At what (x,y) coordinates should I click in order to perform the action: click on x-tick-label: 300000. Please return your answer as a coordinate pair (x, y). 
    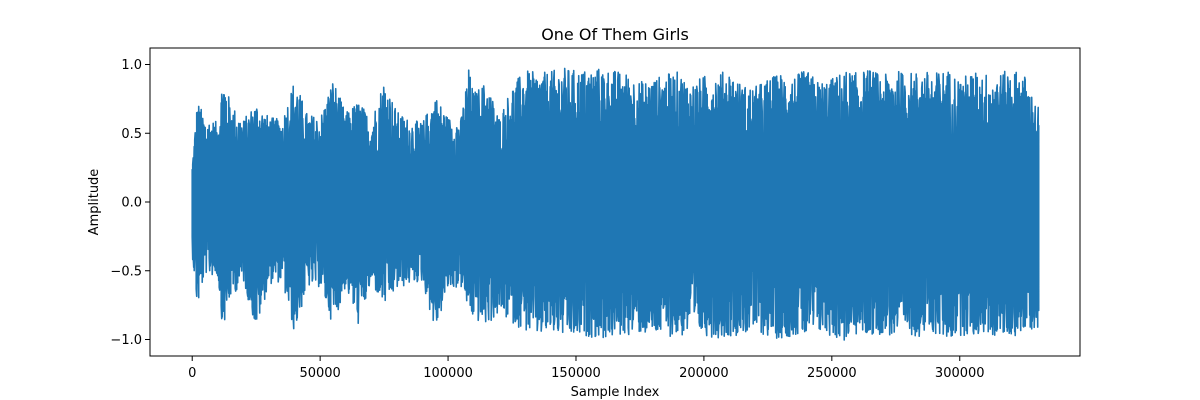
    Looking at the image, I should click on (960, 373).